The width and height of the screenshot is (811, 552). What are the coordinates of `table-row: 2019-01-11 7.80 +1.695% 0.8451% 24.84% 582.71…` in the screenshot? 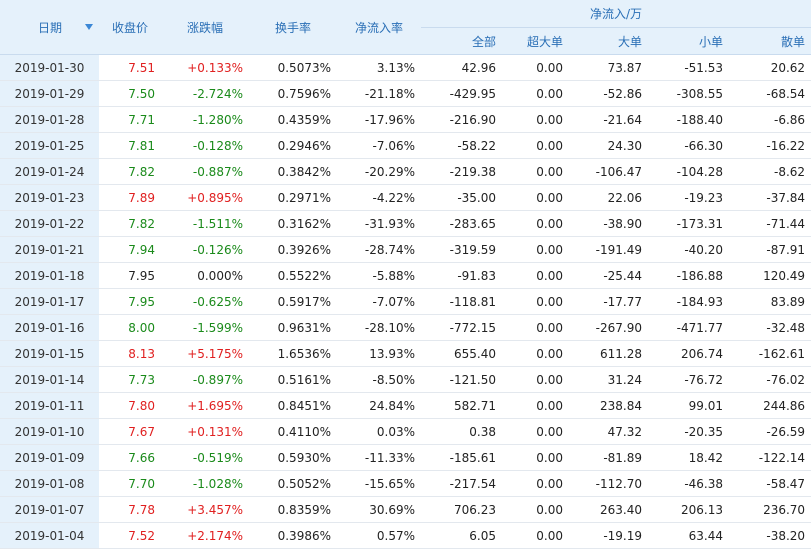 It's located at (405, 405).